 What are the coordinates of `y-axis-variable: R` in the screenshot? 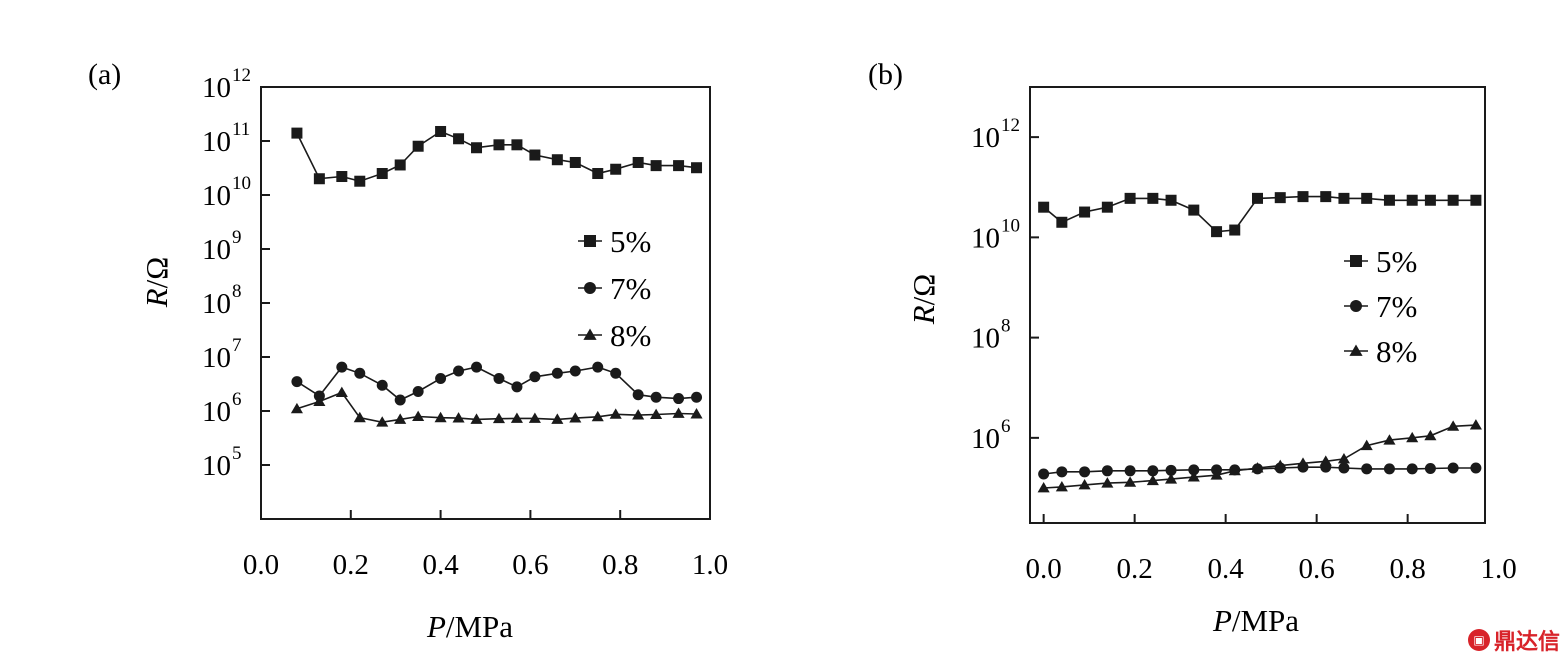 It's located at (923, 315).